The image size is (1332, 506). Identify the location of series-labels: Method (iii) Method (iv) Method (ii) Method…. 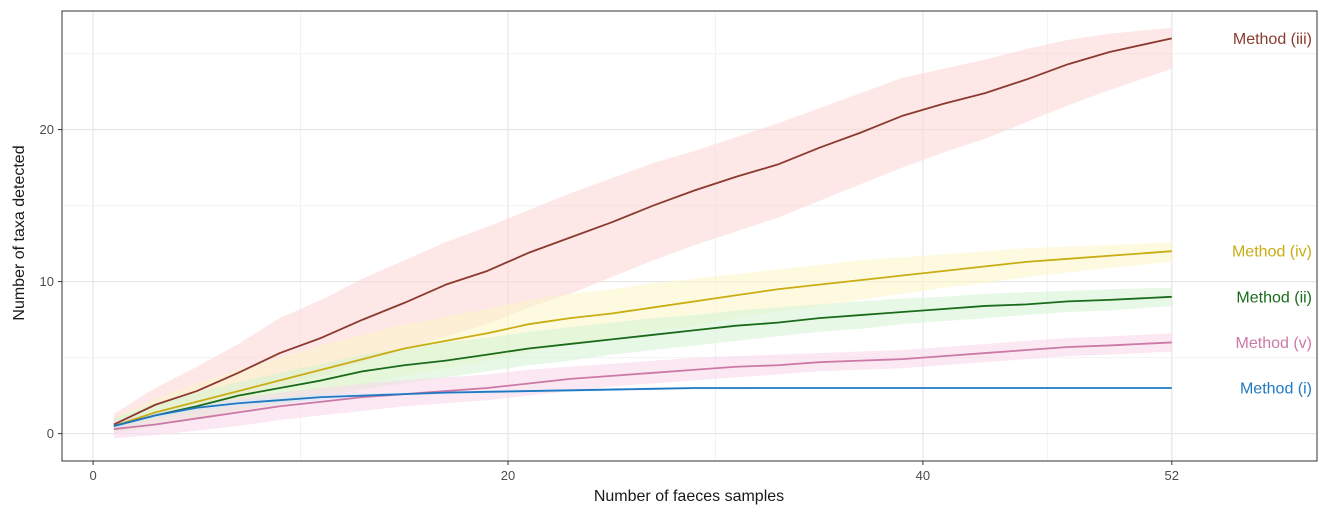
(1272, 214).